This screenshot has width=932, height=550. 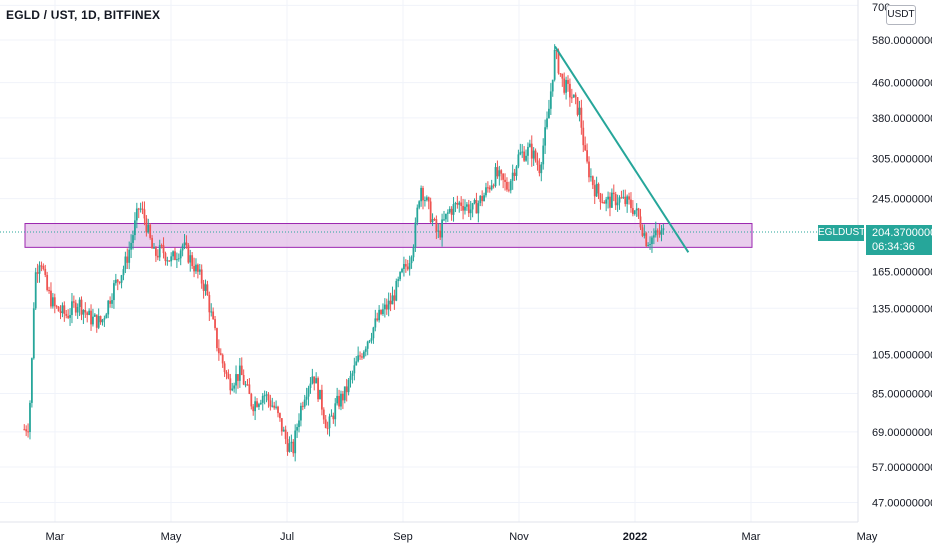 I want to click on time-axis: Mar May Jul Sep Nov 2022 Mar May, so click(x=462, y=537).